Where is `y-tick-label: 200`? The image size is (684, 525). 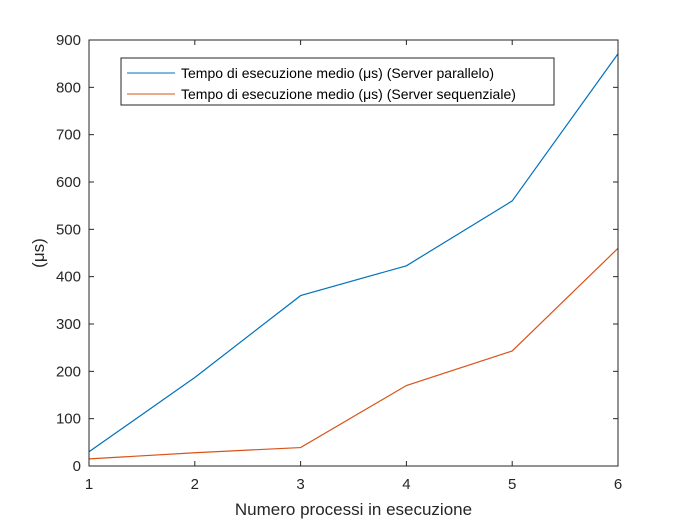 y-tick-label: 200 is located at coordinates (68, 371).